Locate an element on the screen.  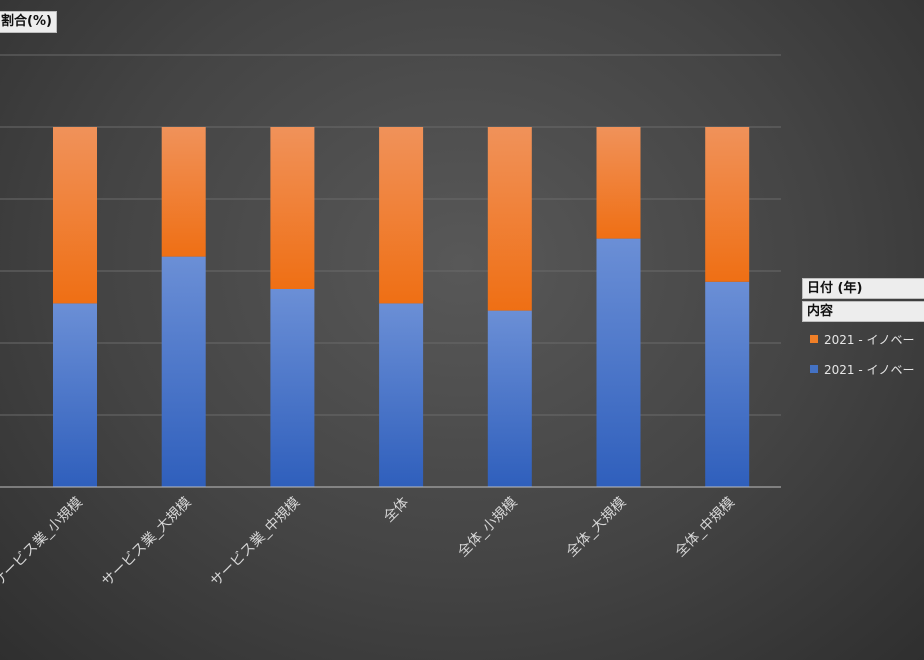
value-field-button: 割合(%) is located at coordinates (28, 22).